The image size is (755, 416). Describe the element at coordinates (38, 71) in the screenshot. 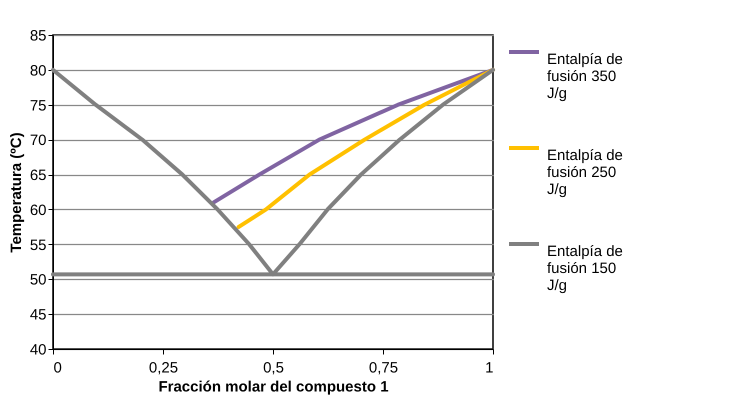

I see `y-tick-label: 80` at that location.